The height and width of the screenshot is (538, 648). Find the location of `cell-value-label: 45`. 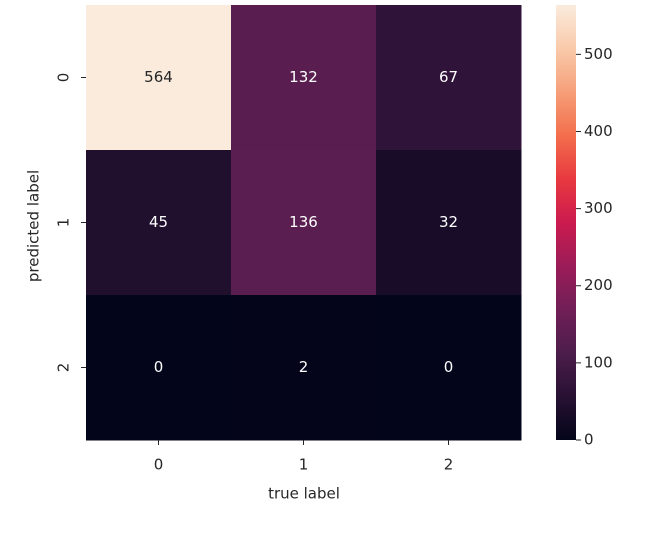

cell-value-label: 45 is located at coordinates (158, 222).